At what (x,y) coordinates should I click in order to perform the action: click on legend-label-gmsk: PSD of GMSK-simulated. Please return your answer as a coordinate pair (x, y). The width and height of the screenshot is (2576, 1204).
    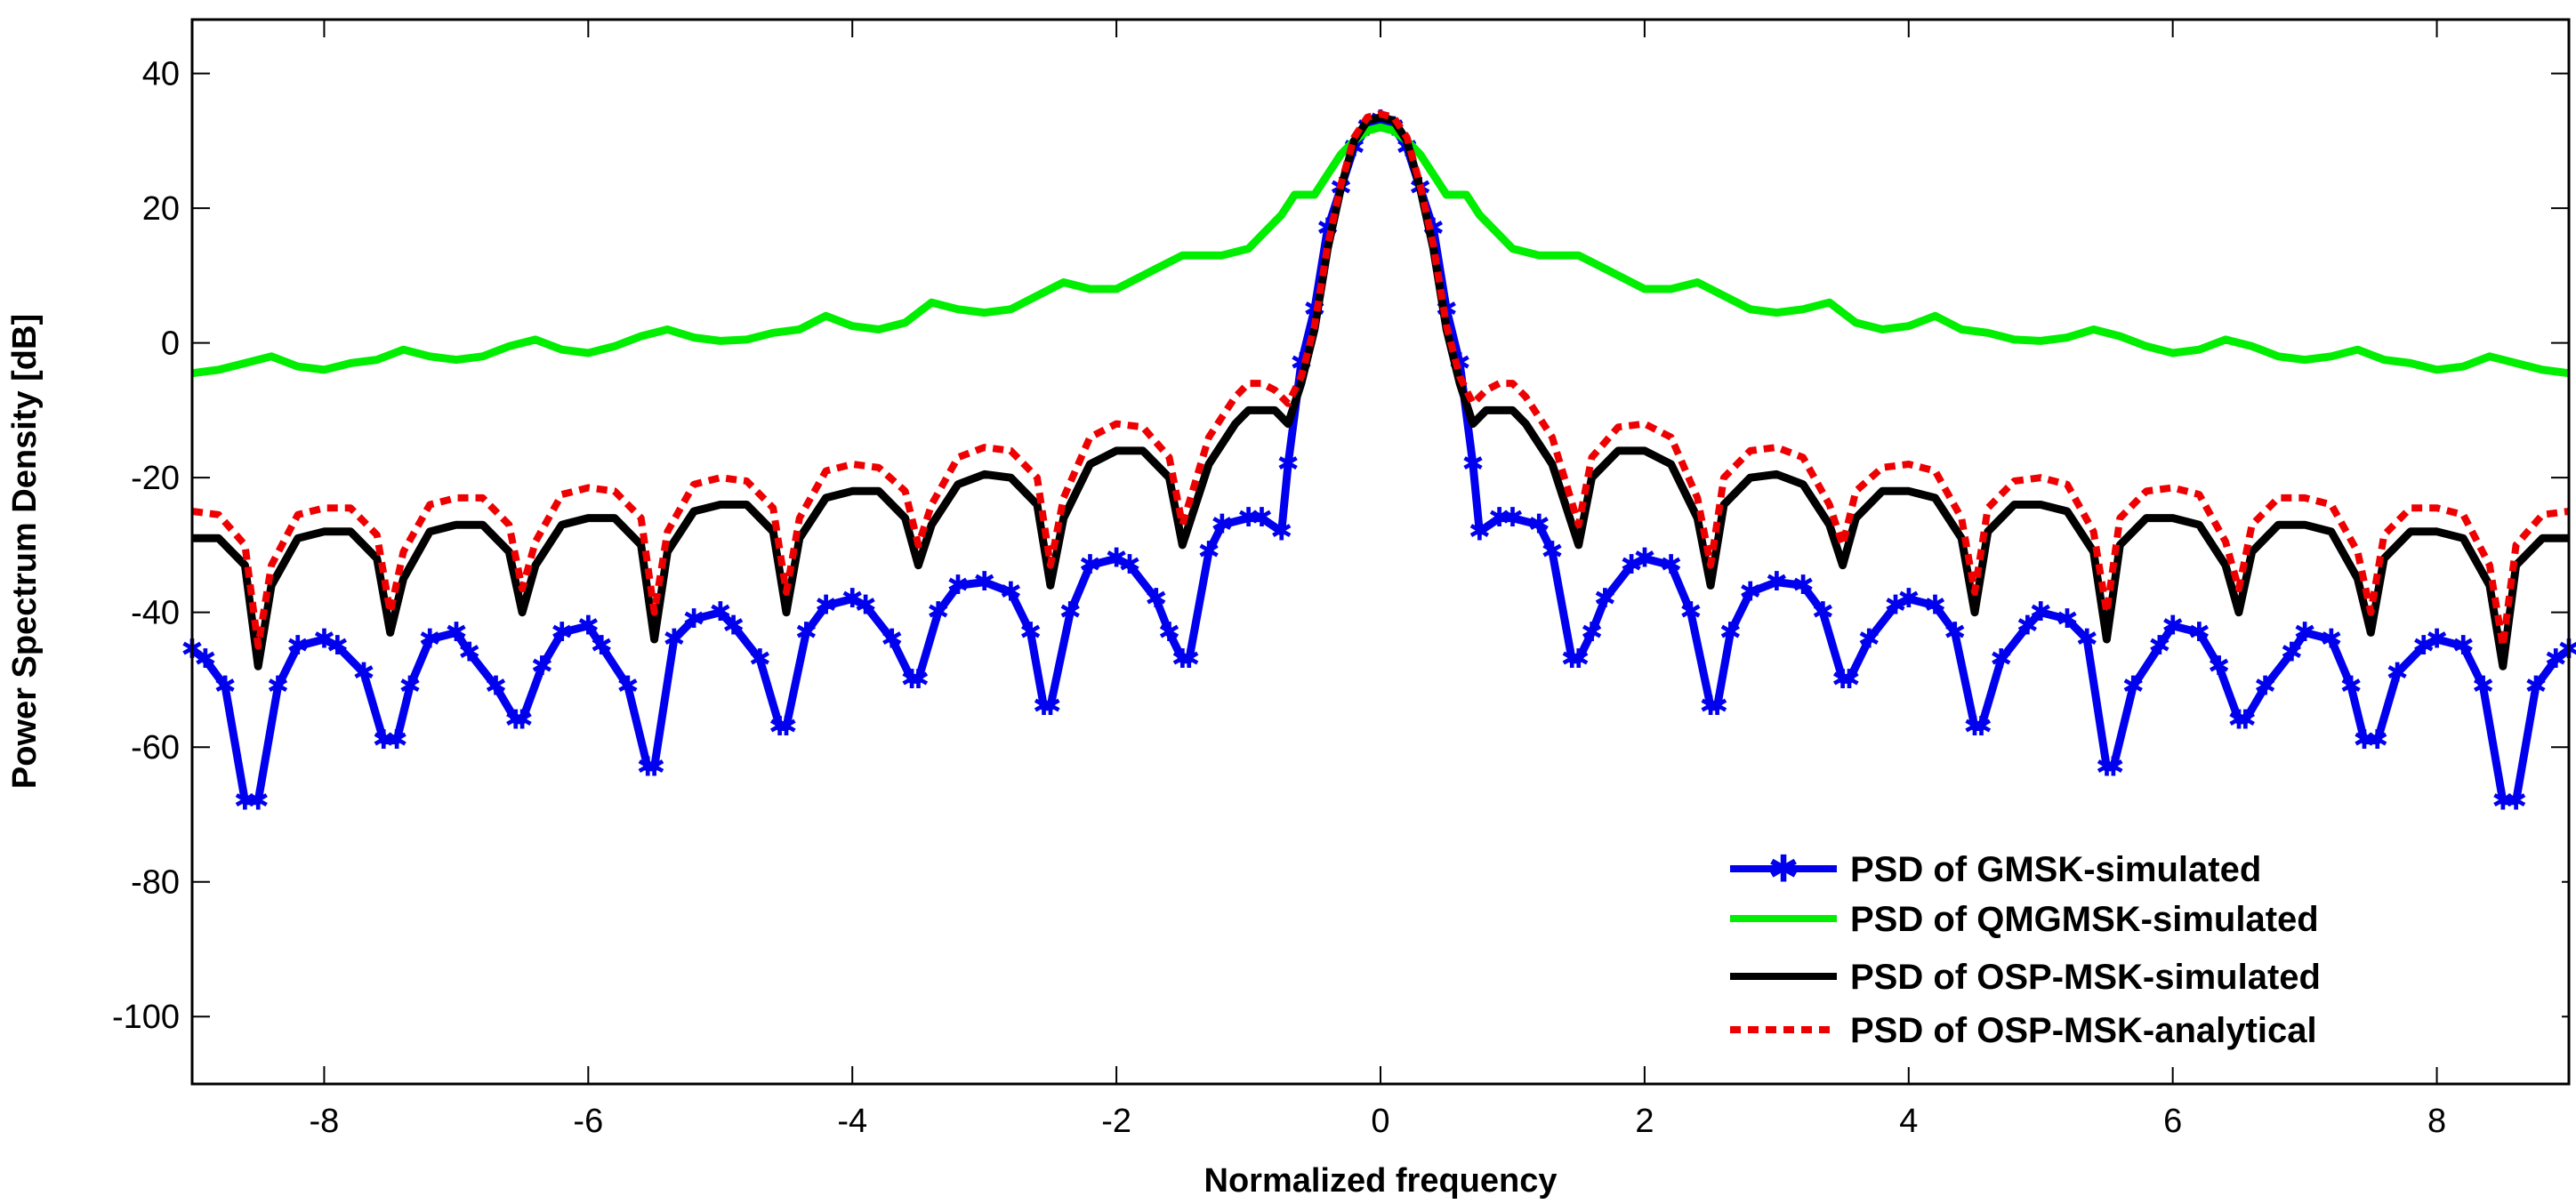
    Looking at the image, I should click on (2055, 870).